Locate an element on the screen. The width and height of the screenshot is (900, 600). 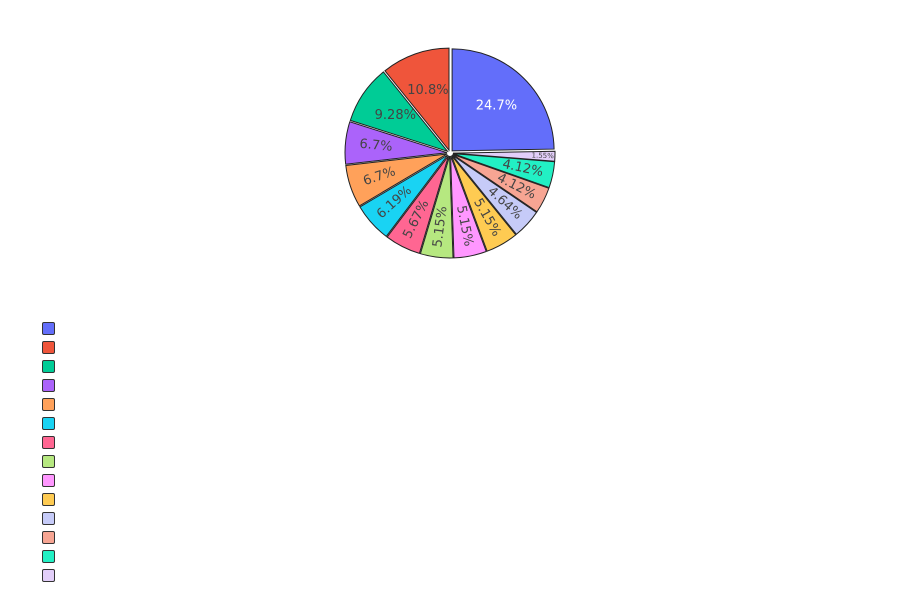
slice-label: 1.55% is located at coordinates (542, 156).